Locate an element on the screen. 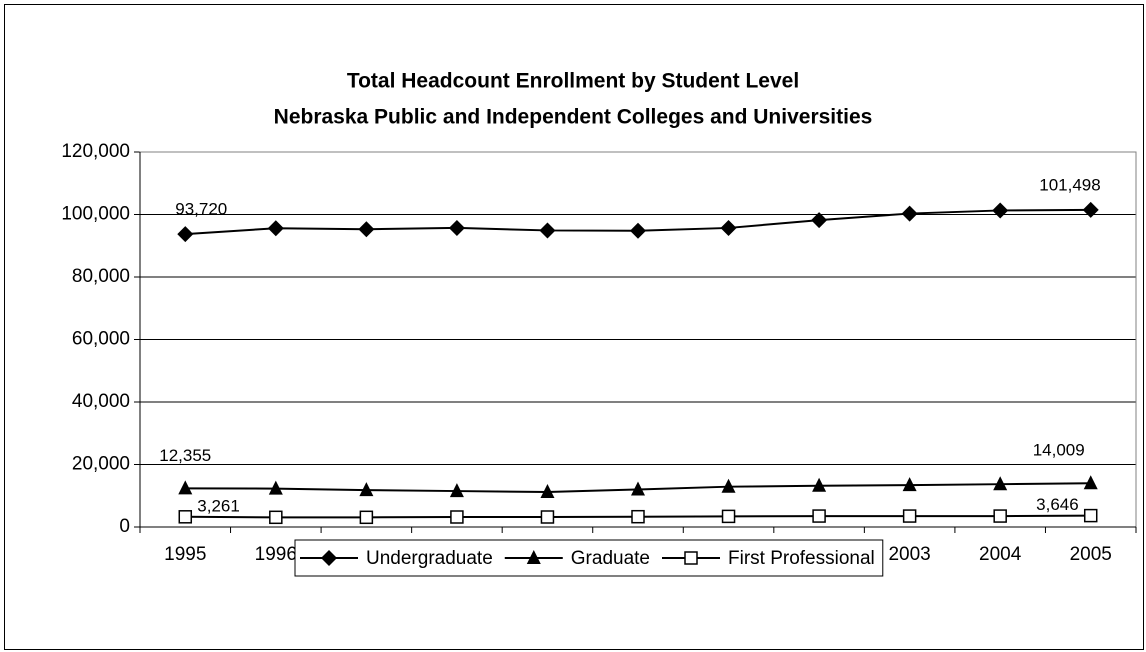  data-label: 3,261 is located at coordinates (218, 505).